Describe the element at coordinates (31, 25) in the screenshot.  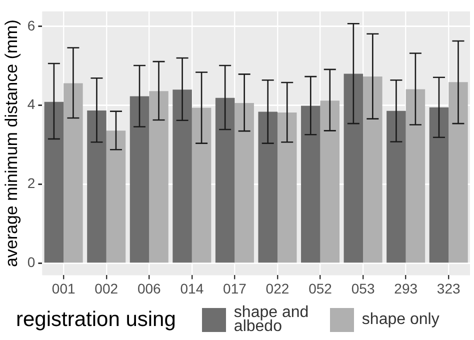
I see `y-tick-label: 6` at that location.